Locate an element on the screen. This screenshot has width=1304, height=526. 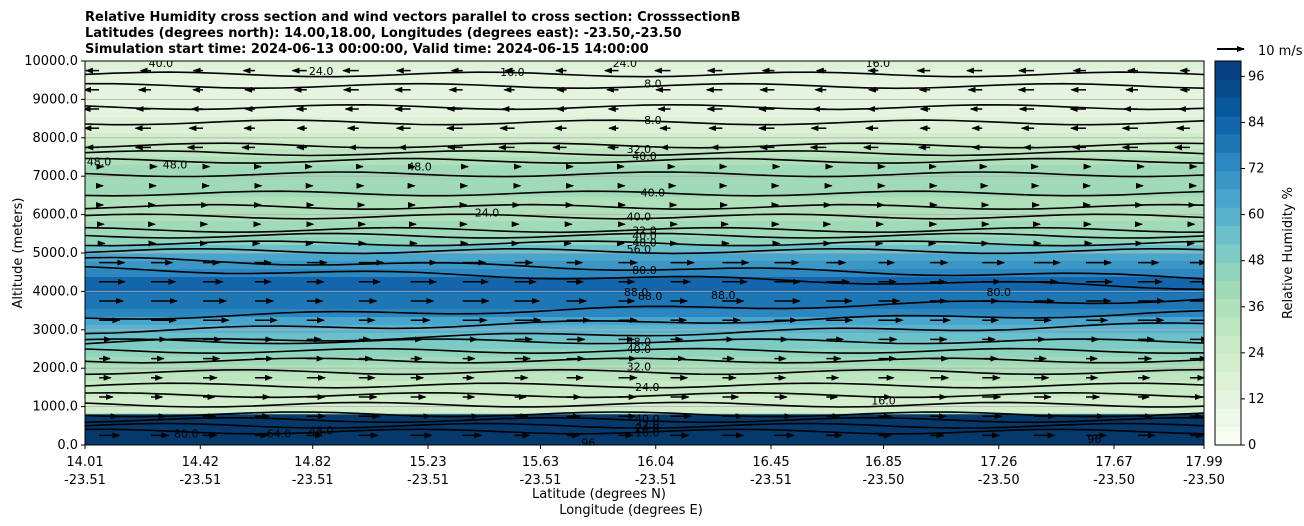
y-tick-label: 1000.0 is located at coordinates (56, 407).